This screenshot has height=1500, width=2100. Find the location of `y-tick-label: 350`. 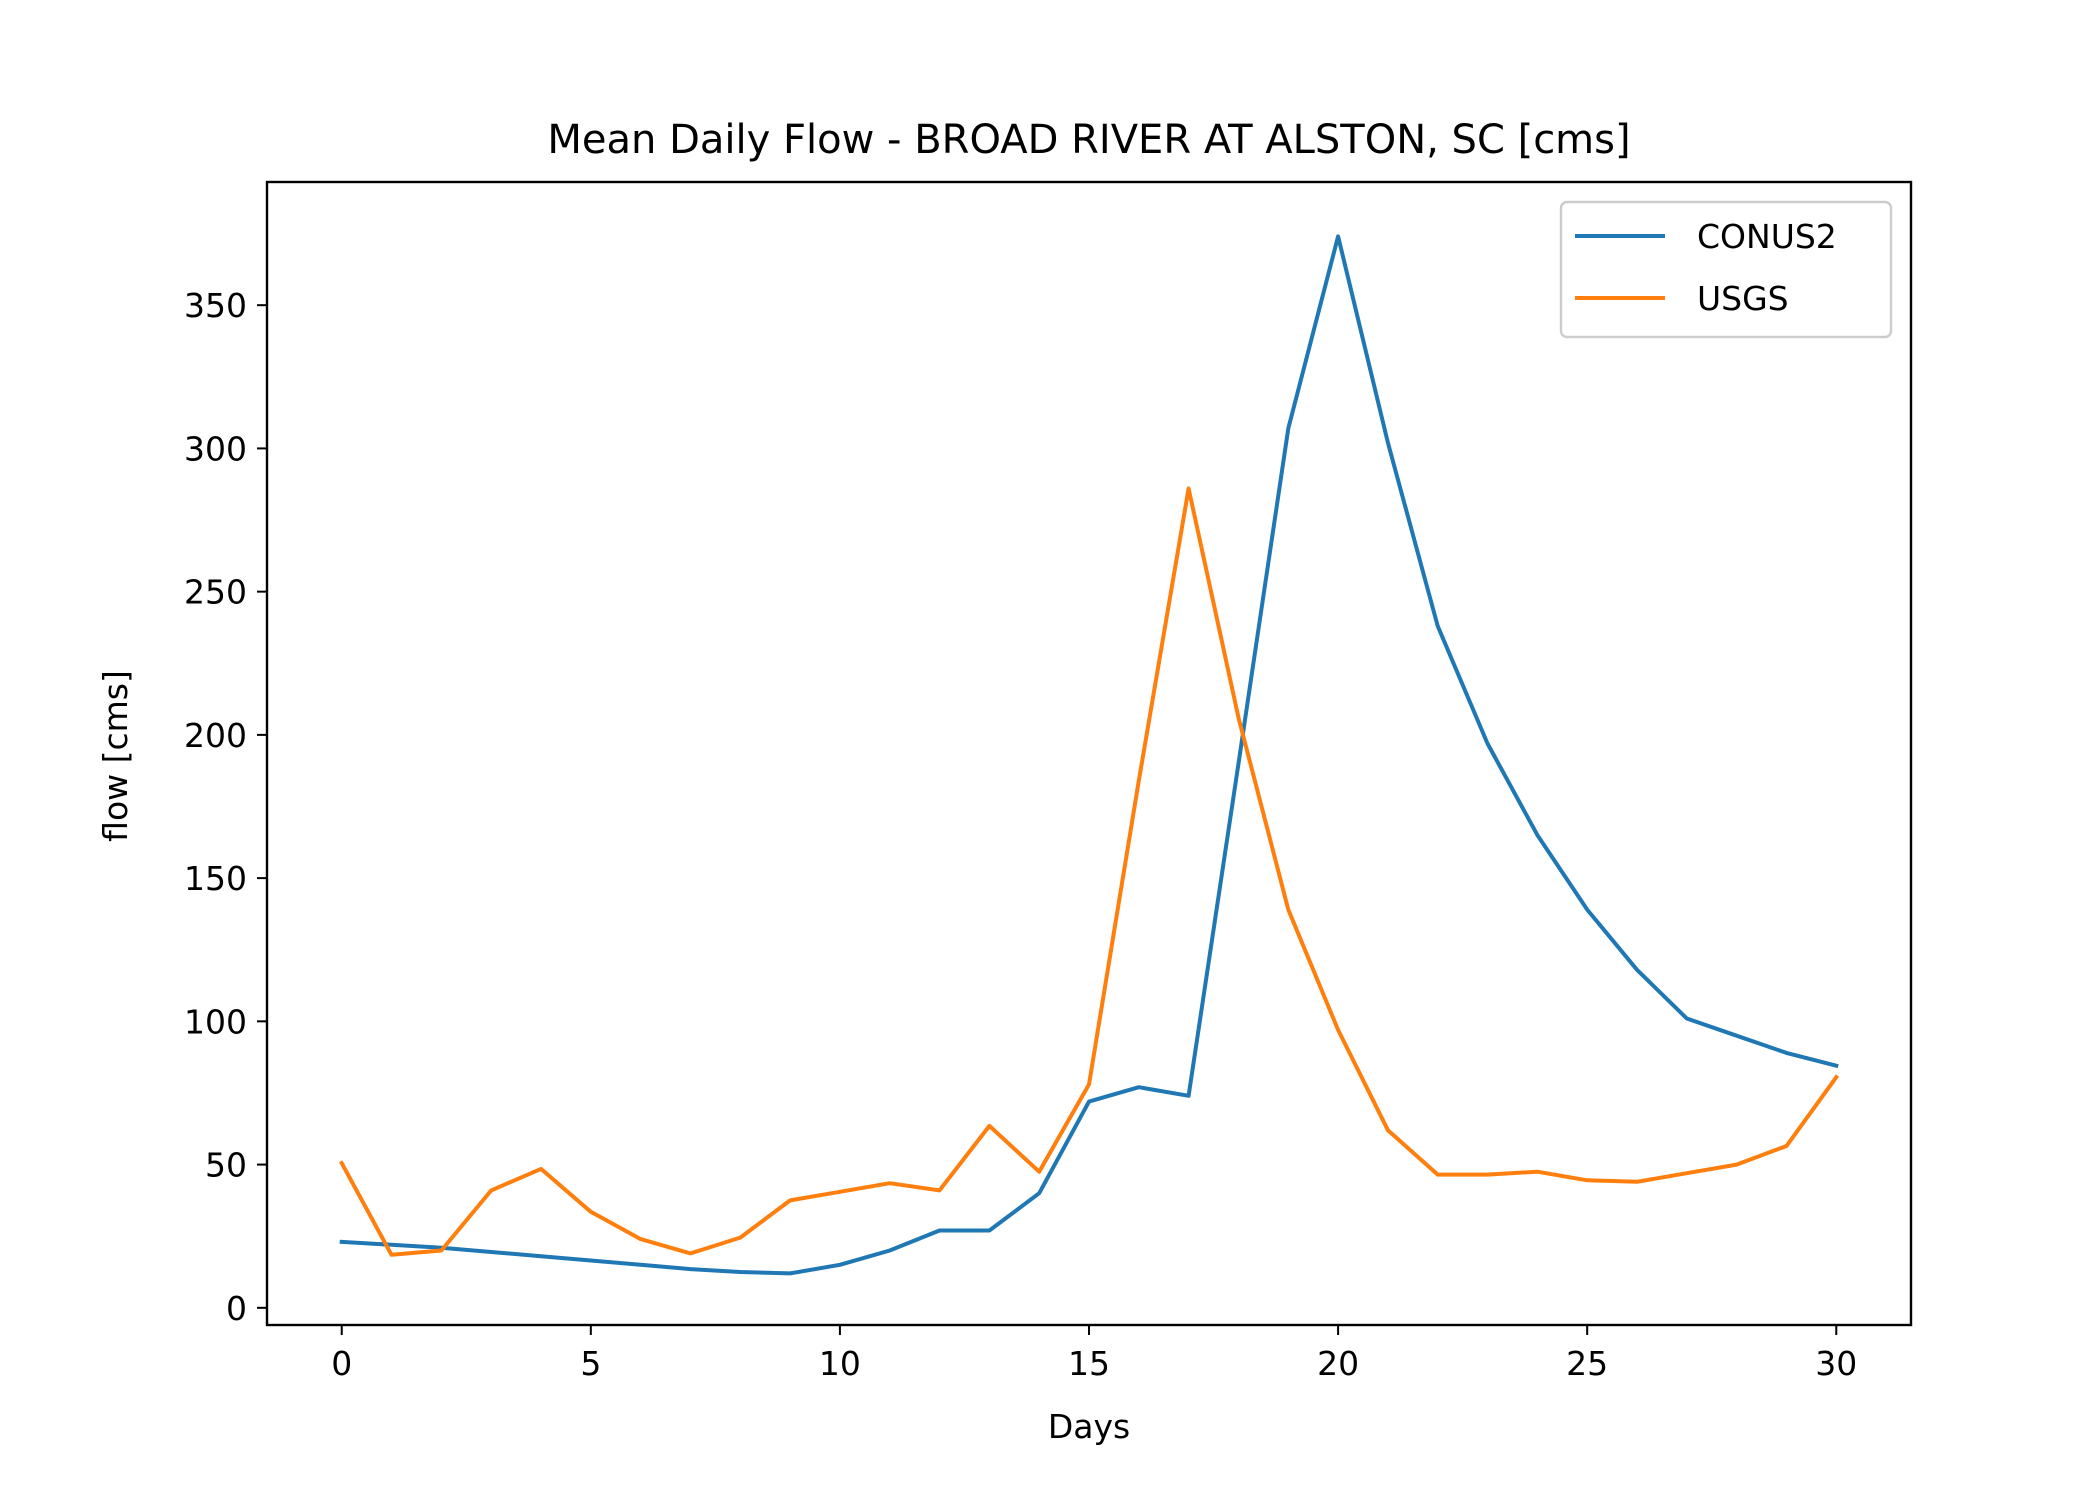

y-tick-label: 350 is located at coordinates (215, 305).